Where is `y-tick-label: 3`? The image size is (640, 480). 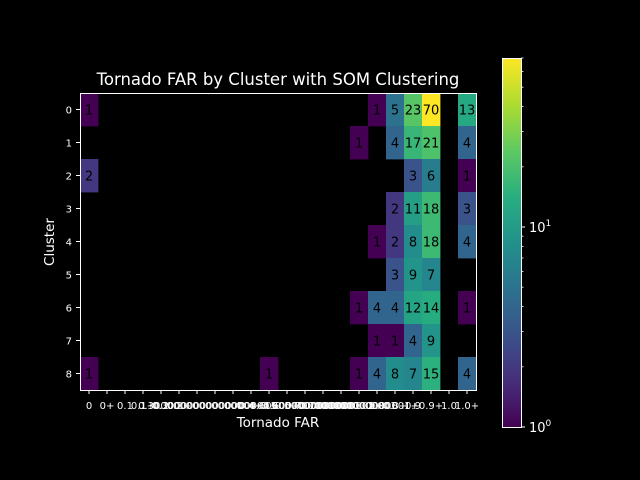 y-tick-label: 3 is located at coordinates (69, 210).